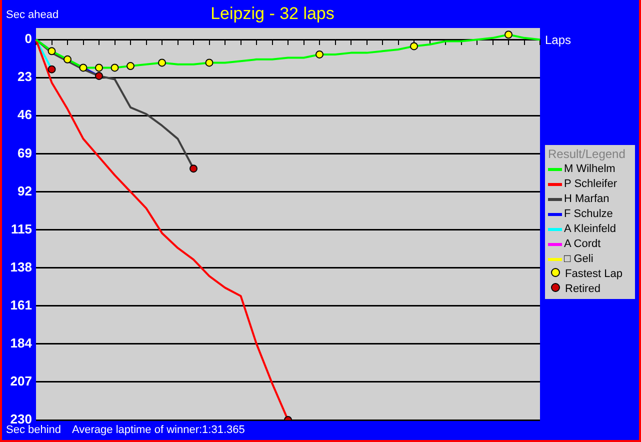 The width and height of the screenshot is (641, 442). I want to click on y-tick-label: 138, so click(21, 266).